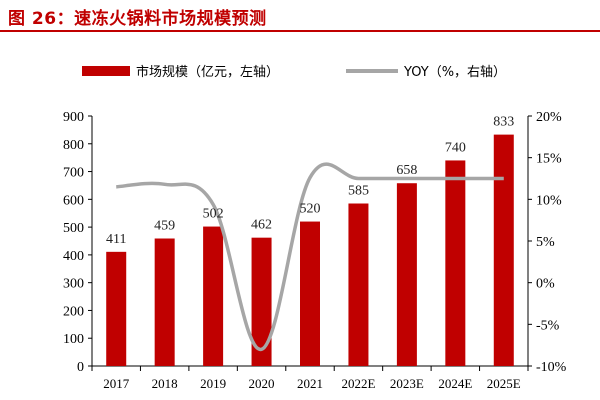  What do you see at coordinates (294, 72) in the screenshot?
I see `legend: 市场规模（亿元，左轴） YOY（%，右轴）` at bounding box center [294, 72].